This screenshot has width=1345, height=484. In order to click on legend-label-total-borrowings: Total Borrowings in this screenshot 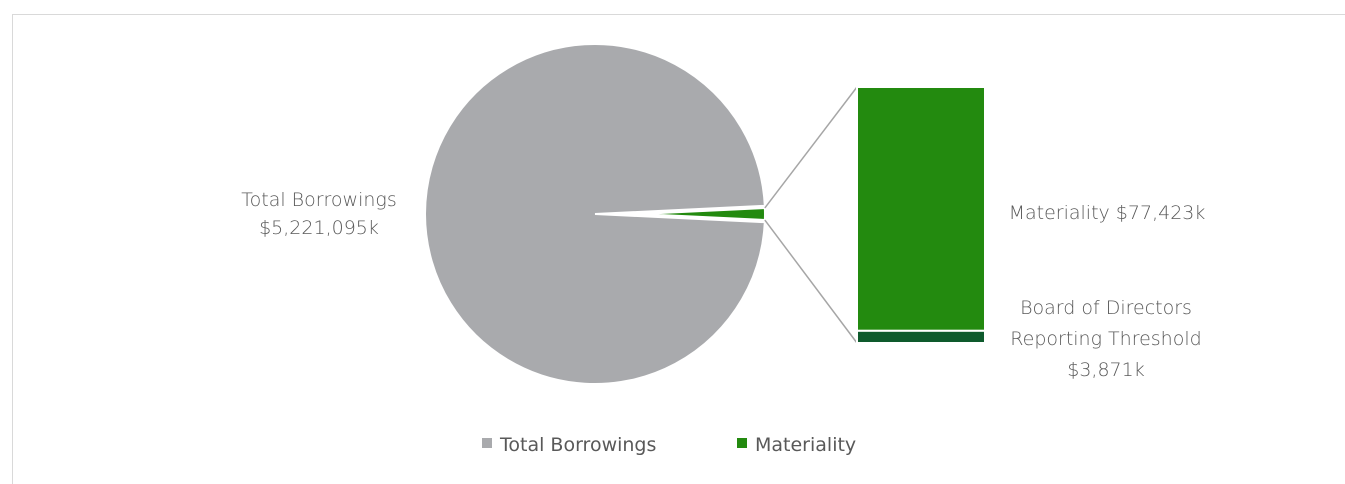, I will do `click(577, 445)`.